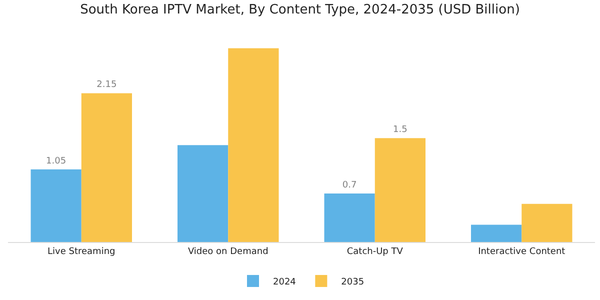  I want to click on data-label: 1.05, so click(56, 161).